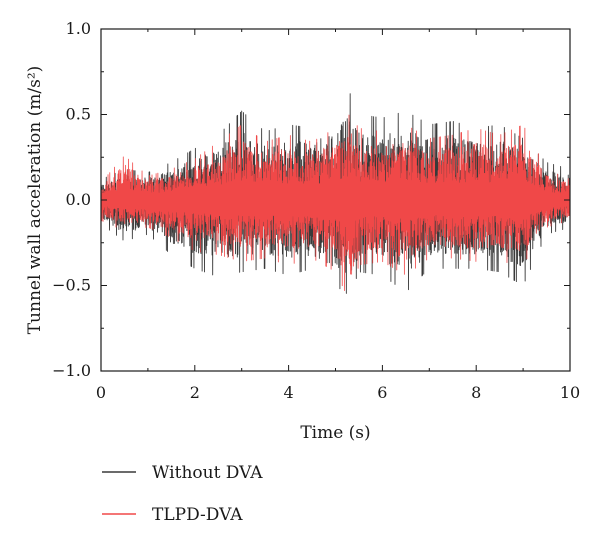 This screenshot has width=600, height=541. What do you see at coordinates (289, 392) in the screenshot?
I see `x-tick-label: 4` at bounding box center [289, 392].